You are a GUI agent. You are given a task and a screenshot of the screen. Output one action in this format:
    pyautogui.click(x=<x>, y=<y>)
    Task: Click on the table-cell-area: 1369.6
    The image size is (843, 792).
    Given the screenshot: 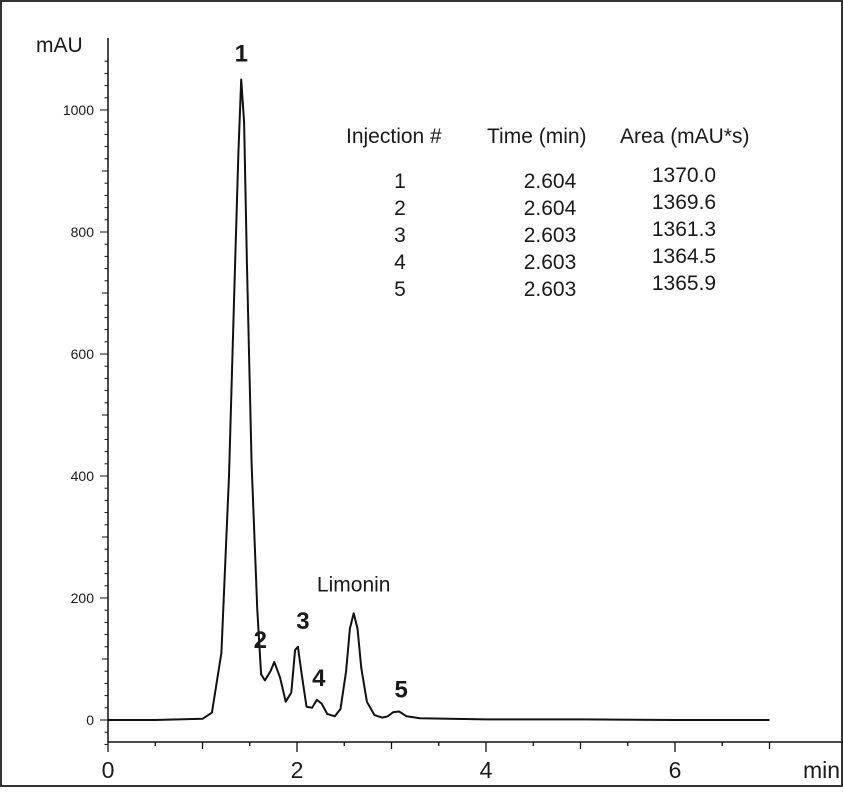 What is the action you would take?
    pyautogui.click(x=684, y=202)
    